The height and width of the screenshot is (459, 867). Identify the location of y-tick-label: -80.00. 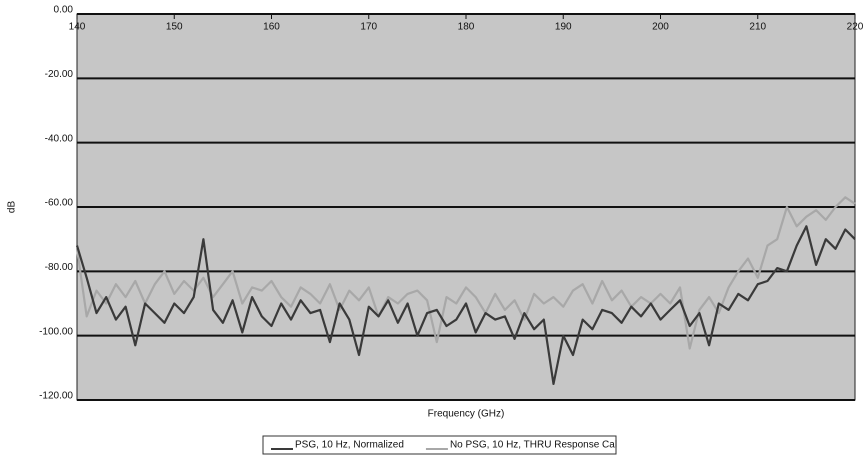
(59, 267).